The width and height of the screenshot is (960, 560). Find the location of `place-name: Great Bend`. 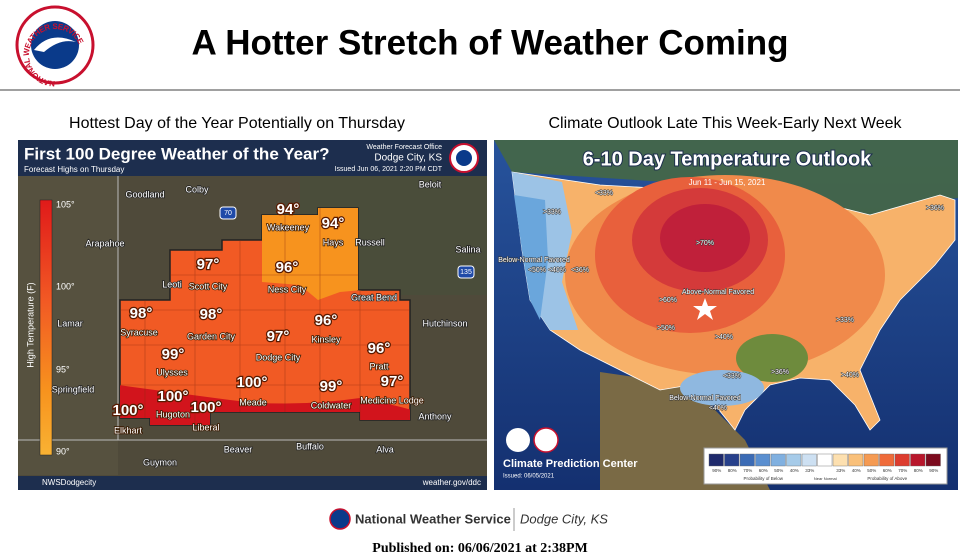

place-name: Great Bend is located at coordinates (374, 297).